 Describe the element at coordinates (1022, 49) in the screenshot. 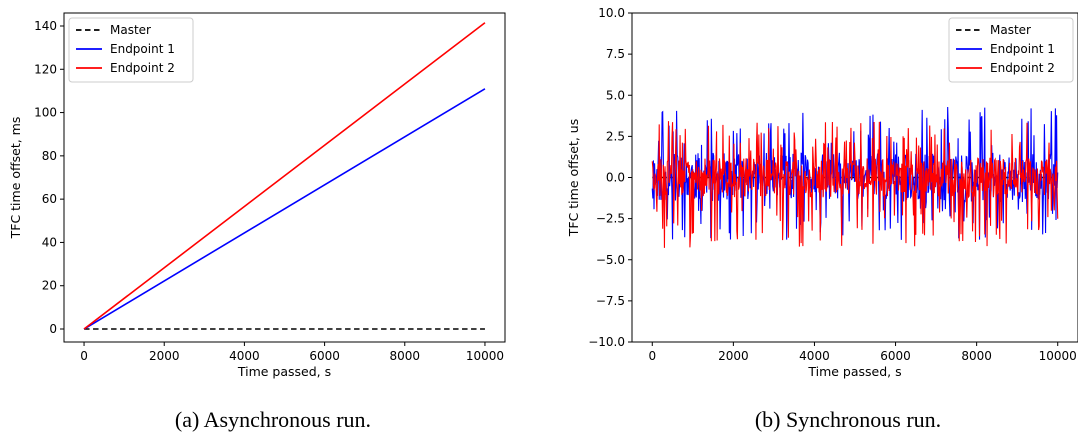

I see `chart-1-legend-label: Endpoint 1` at that location.